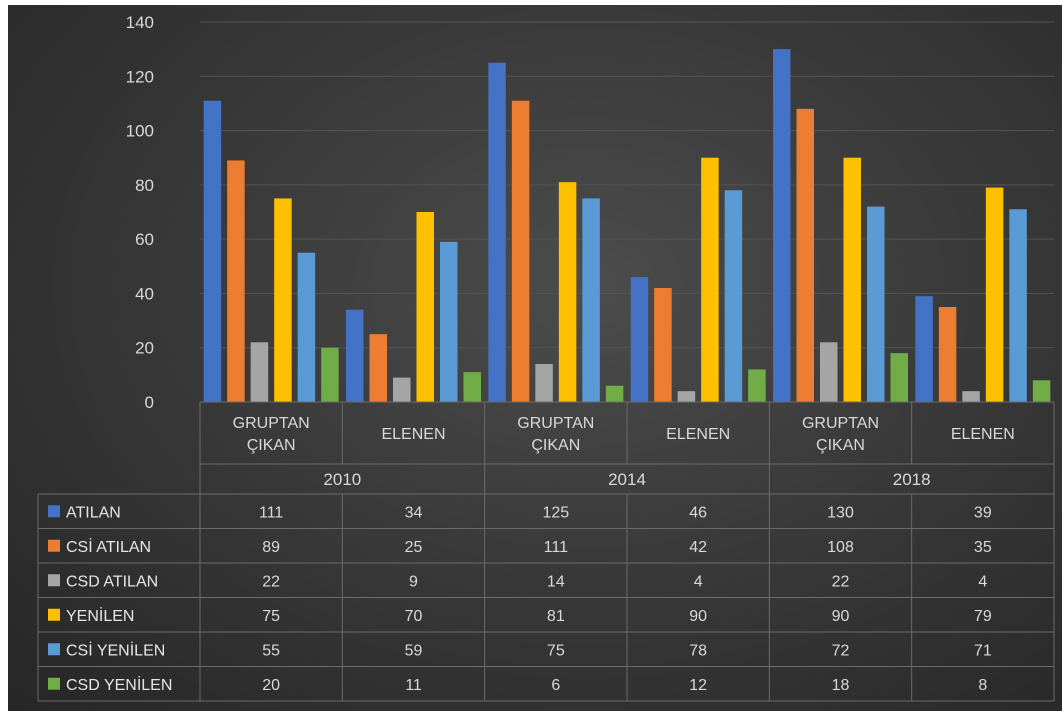  I want to click on table-value-atilan-5: 39, so click(983, 512).